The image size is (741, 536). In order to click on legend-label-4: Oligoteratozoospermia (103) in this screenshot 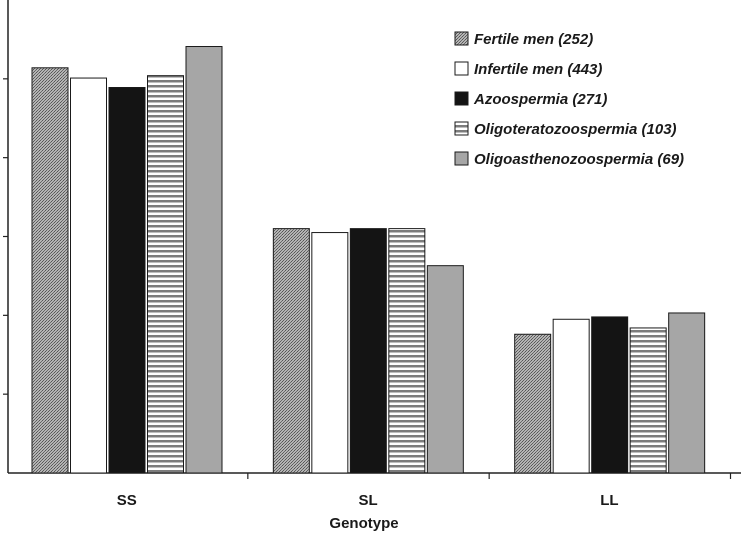, I will do `click(575, 129)`.